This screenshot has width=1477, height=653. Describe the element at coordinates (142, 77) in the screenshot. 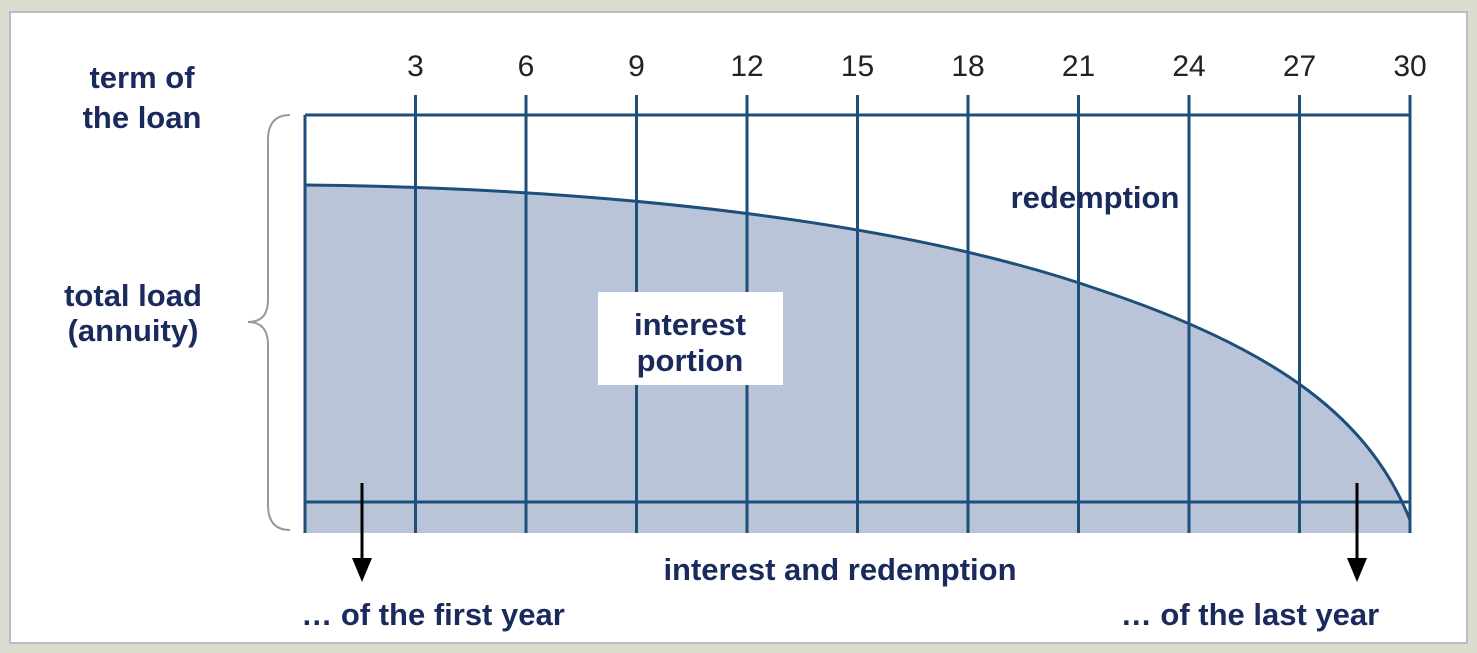

I see `label: term of` at that location.